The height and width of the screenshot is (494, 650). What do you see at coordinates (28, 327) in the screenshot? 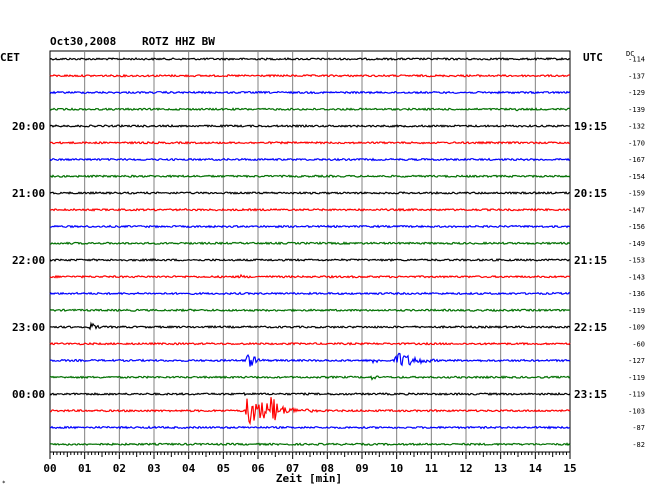
I see `cet-hour-label: 23:00` at bounding box center [28, 327].